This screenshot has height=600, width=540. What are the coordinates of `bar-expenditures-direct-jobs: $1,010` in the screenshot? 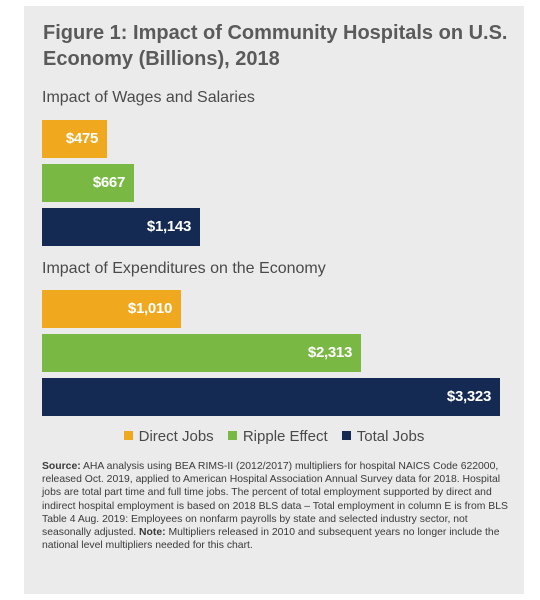 It's located at (111, 309).